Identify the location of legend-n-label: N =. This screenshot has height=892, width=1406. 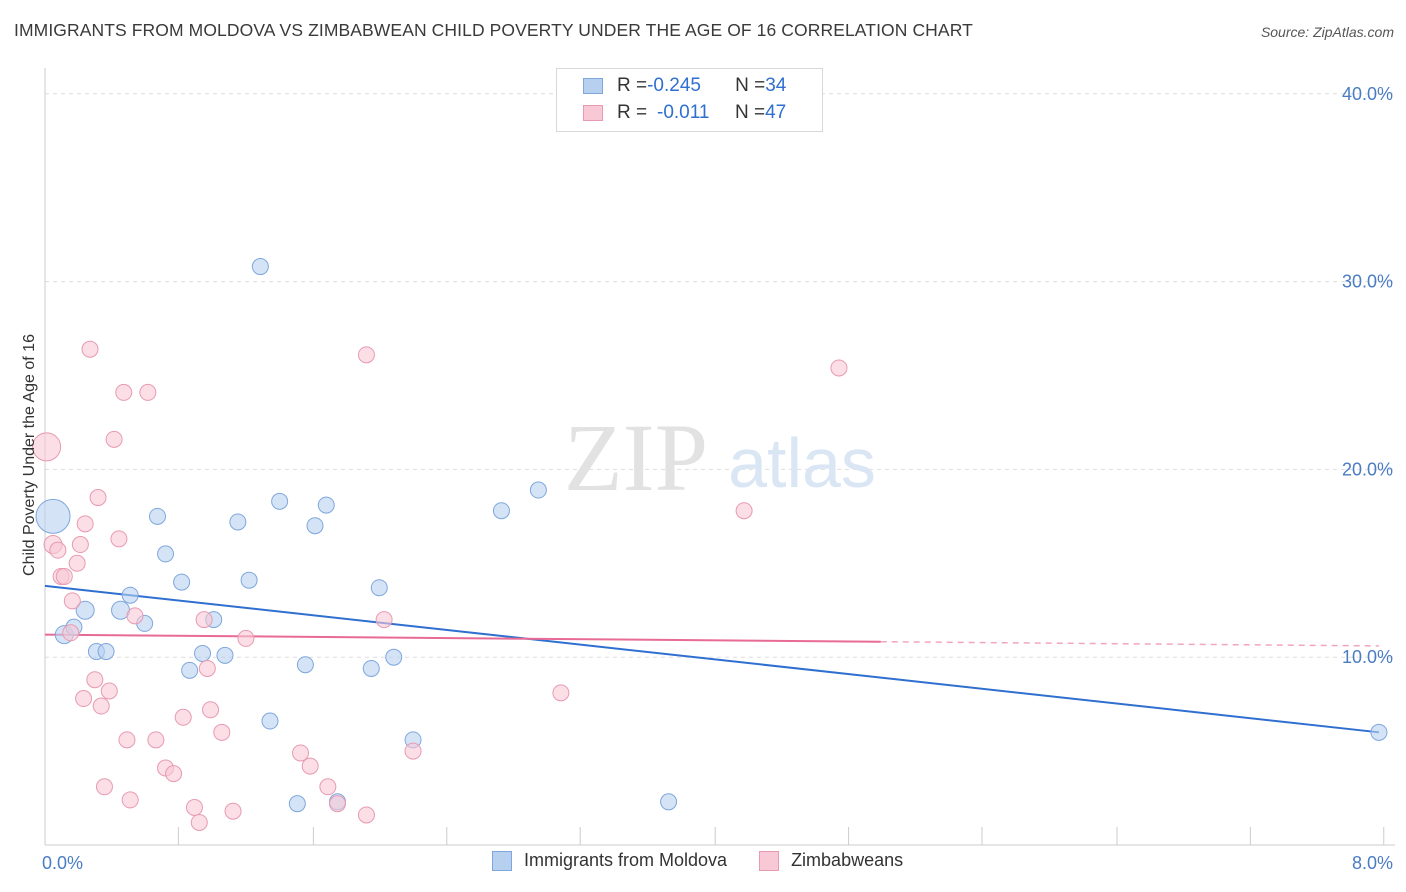
(750, 85).